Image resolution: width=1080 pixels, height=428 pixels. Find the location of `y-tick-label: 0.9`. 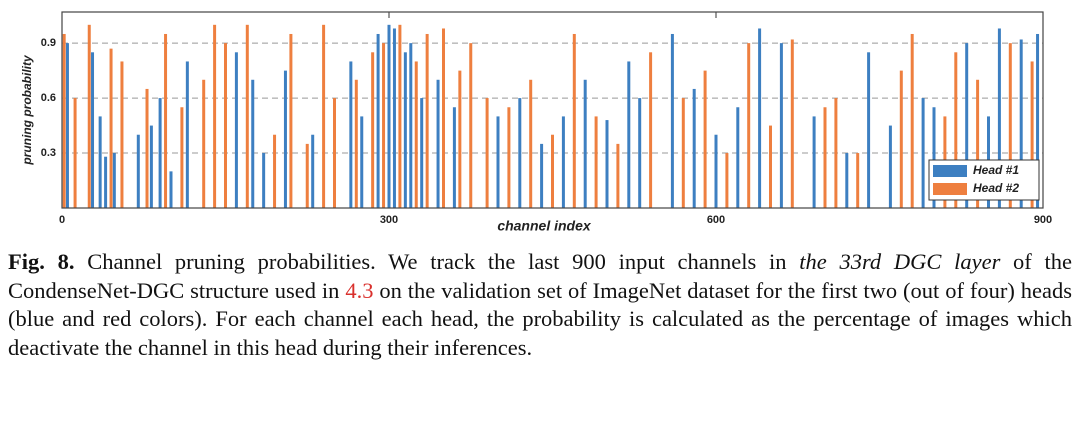

y-tick-label: 0.9 is located at coordinates (48, 43).